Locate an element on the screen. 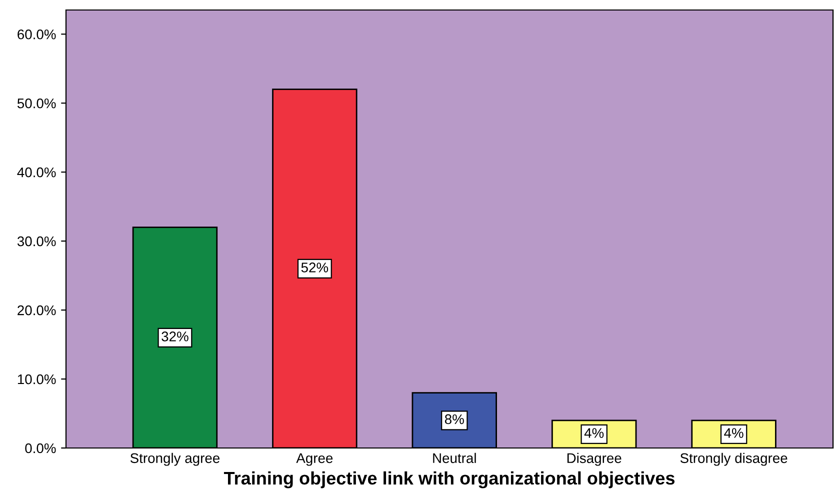  y-tick-label: 0.0% is located at coordinates (40, 448).